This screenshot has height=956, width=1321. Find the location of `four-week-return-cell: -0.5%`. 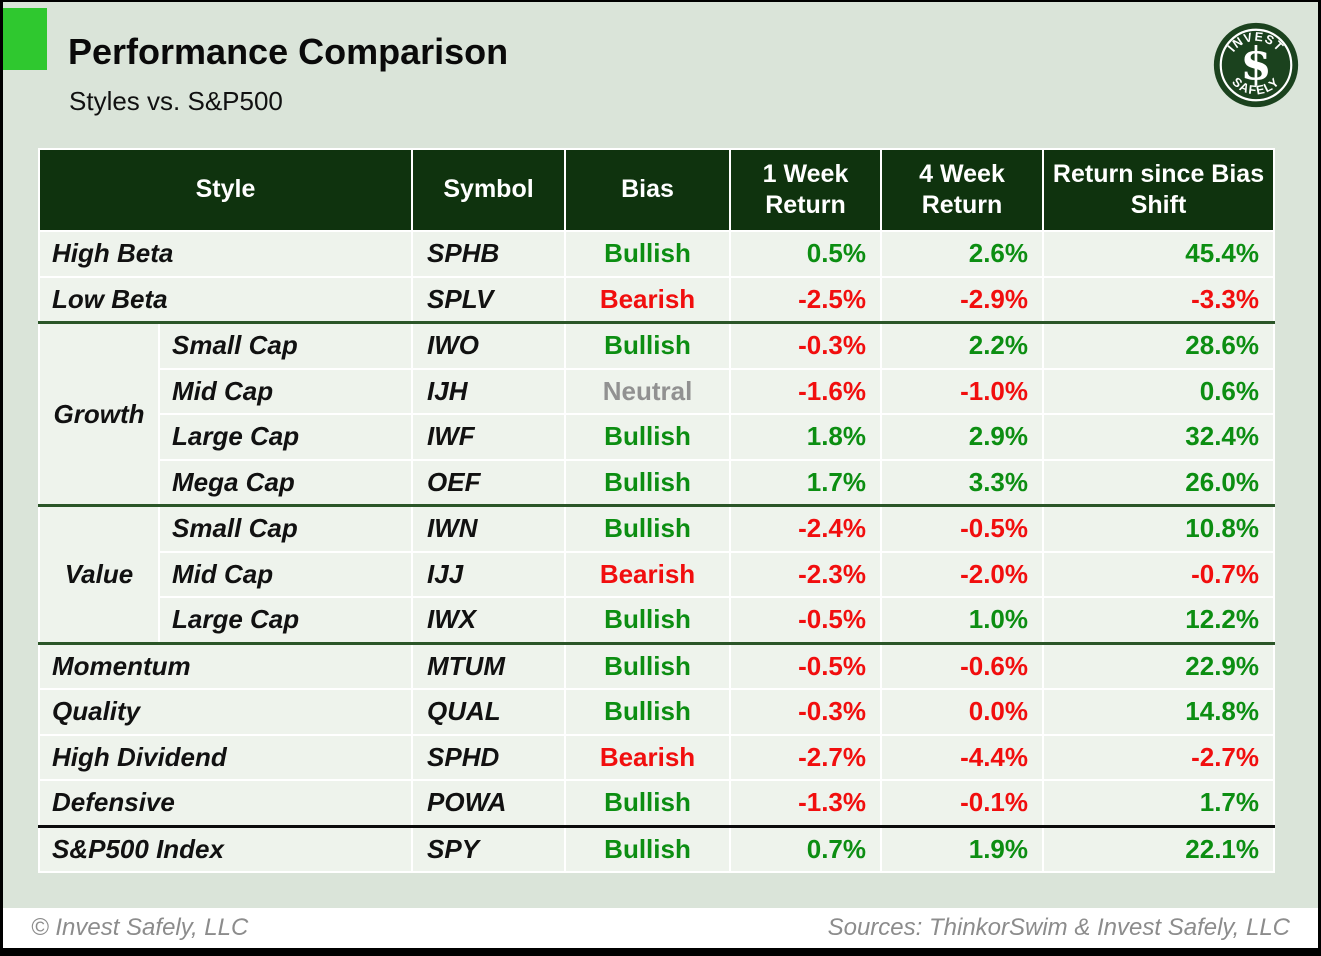

four-week-return-cell: -0.5% is located at coordinates (962, 528).